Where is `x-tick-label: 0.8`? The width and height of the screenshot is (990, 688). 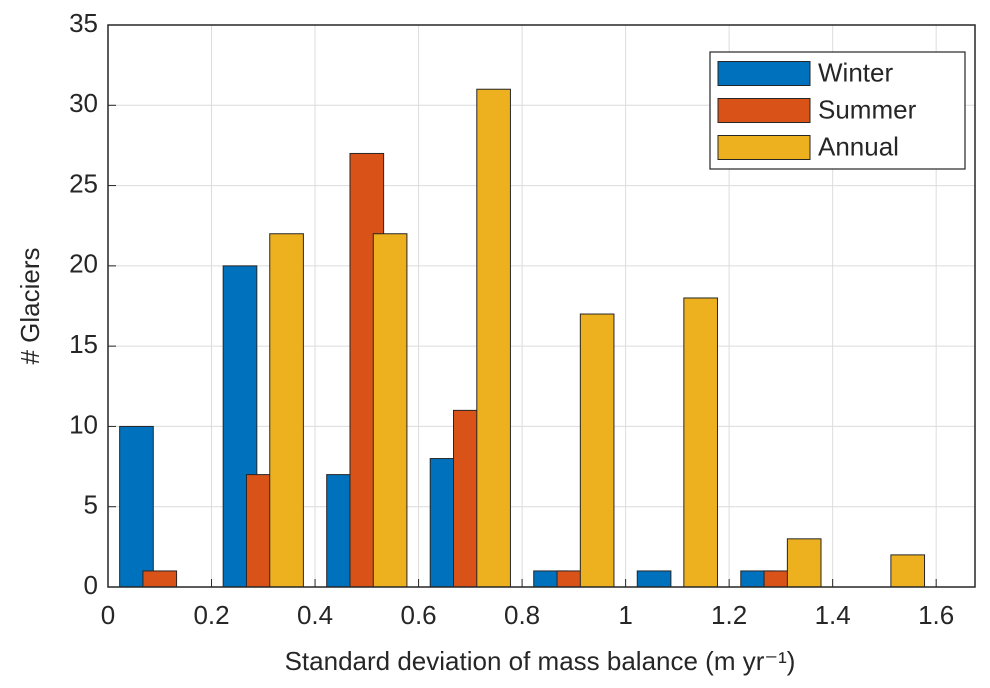 x-tick-label: 0.8 is located at coordinates (522, 615).